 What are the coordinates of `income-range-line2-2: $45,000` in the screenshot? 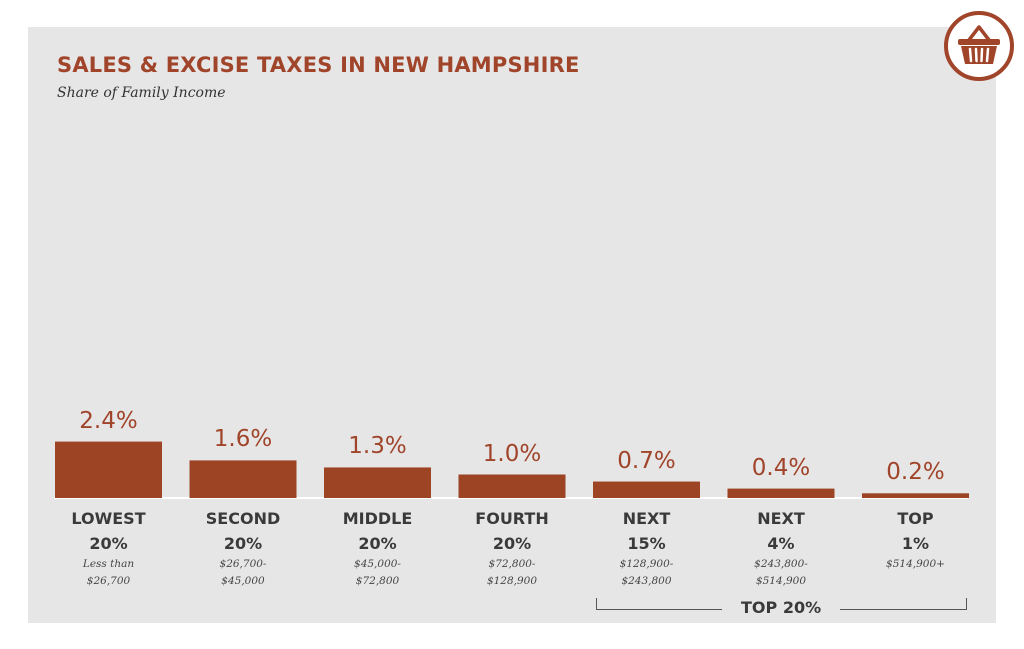 It's located at (243, 581).